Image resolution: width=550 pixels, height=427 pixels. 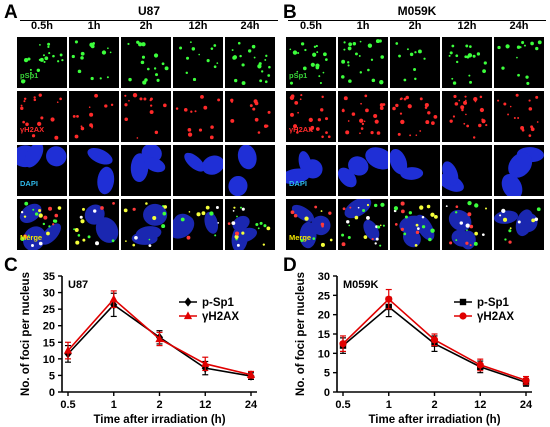 What do you see at coordinates (198, 26) in the screenshot?
I see `panel-a-timepoint-3: 12h` at bounding box center [198, 26].